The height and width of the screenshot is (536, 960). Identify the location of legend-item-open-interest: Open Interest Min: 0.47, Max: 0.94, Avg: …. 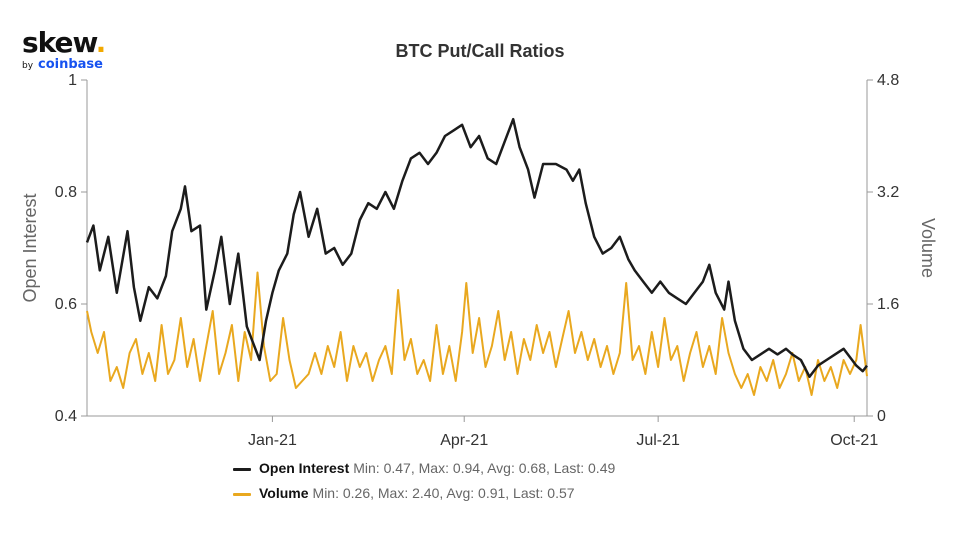
(424, 468).